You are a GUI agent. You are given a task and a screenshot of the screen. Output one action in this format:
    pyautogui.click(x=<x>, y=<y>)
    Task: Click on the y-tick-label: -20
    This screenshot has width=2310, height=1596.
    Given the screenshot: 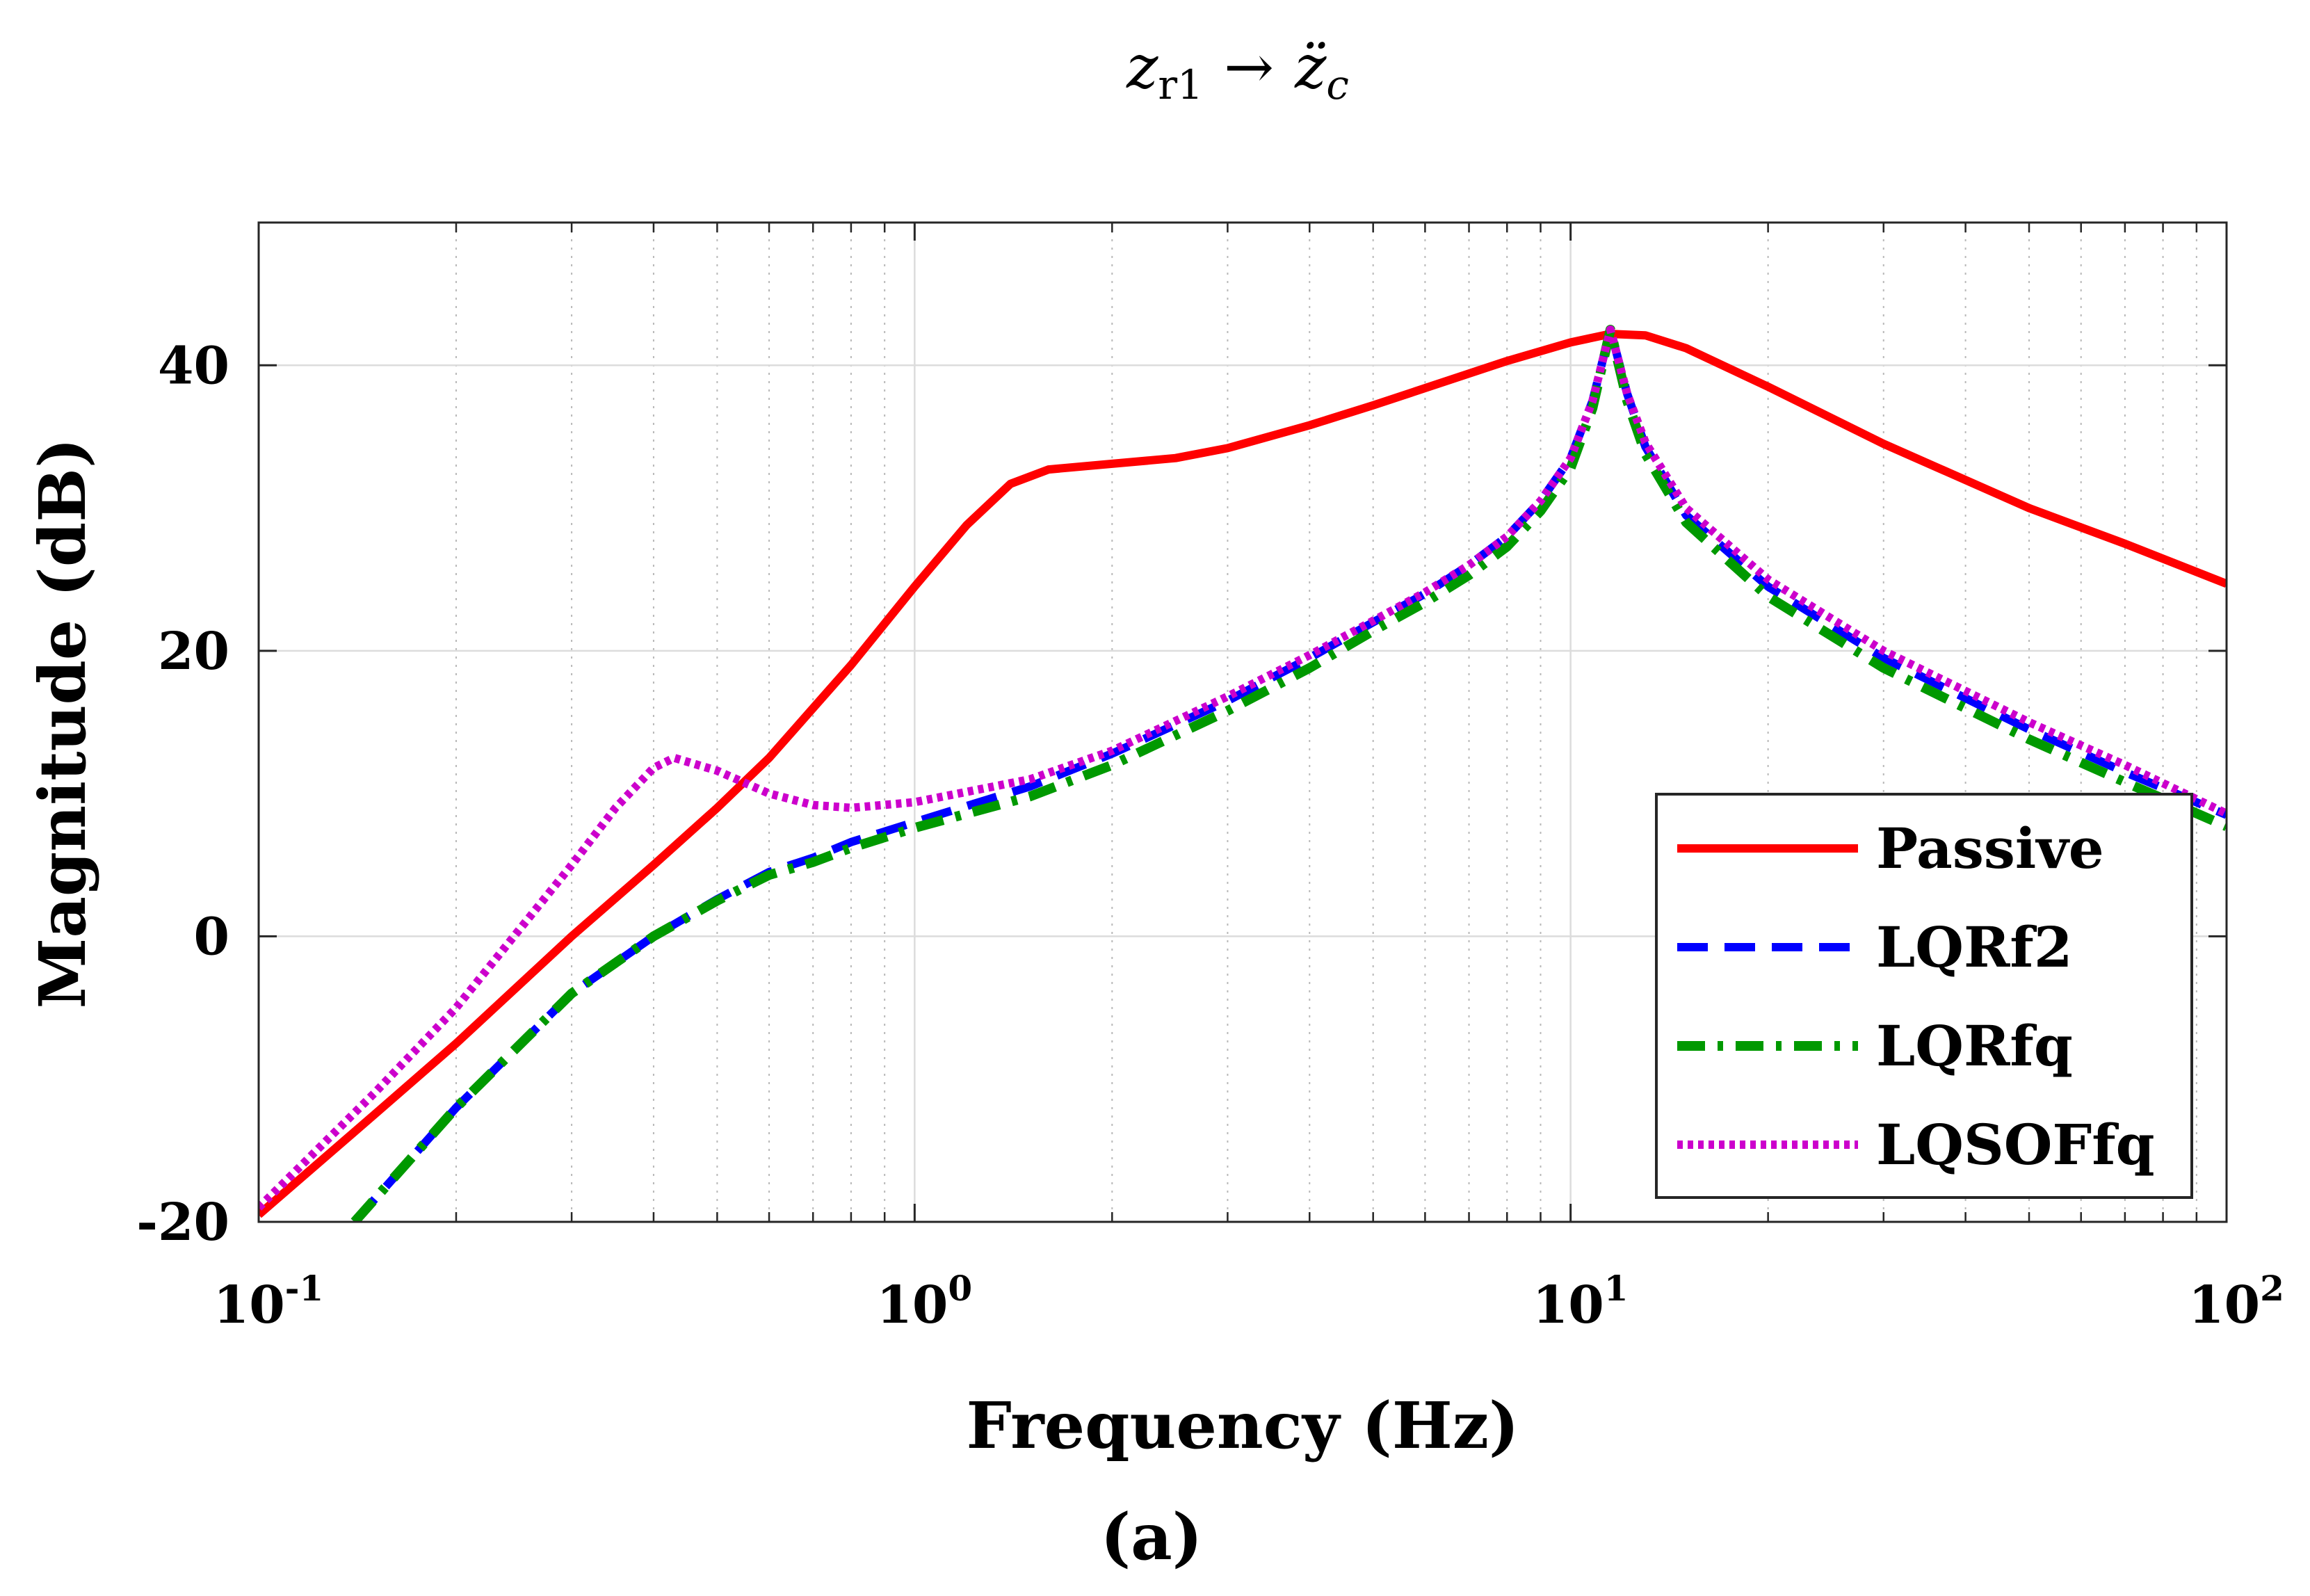 What is the action you would take?
    pyautogui.click(x=182, y=1222)
    